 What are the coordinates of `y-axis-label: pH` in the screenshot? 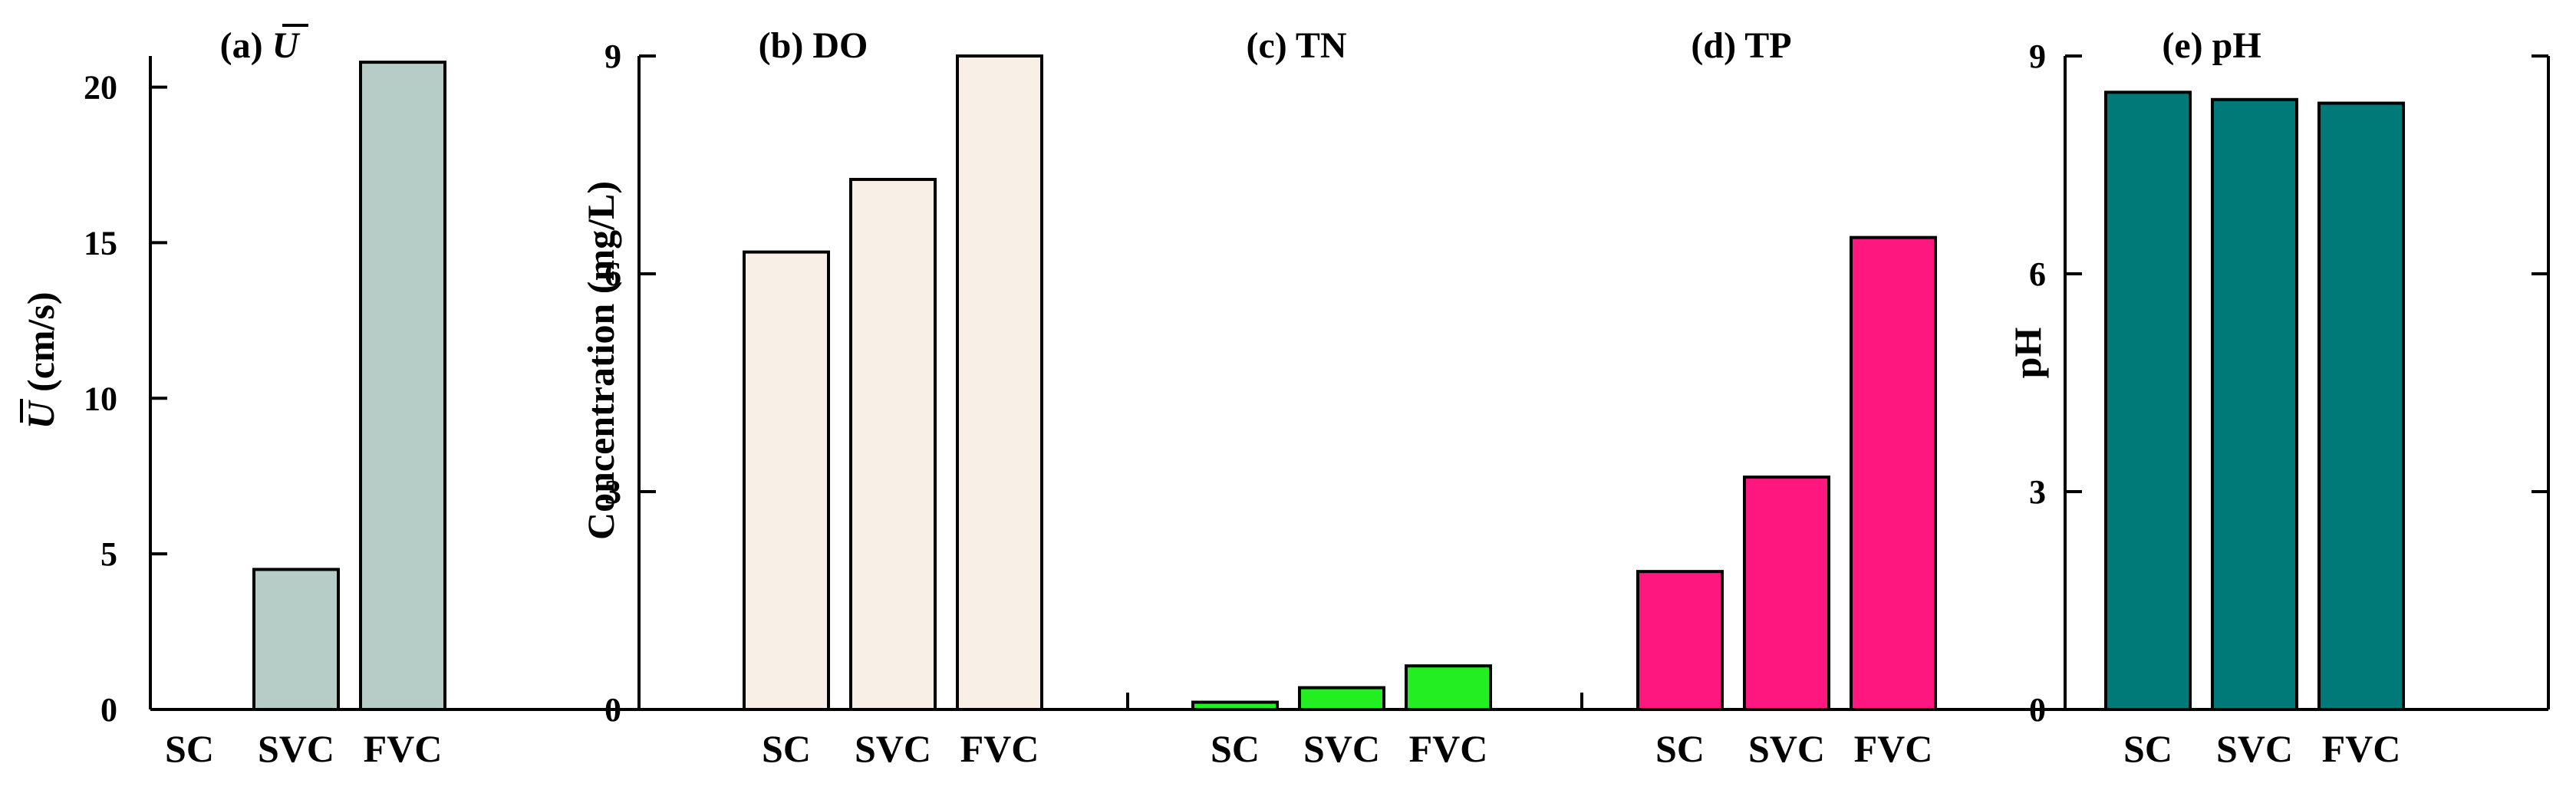 It's located at (2027, 353).